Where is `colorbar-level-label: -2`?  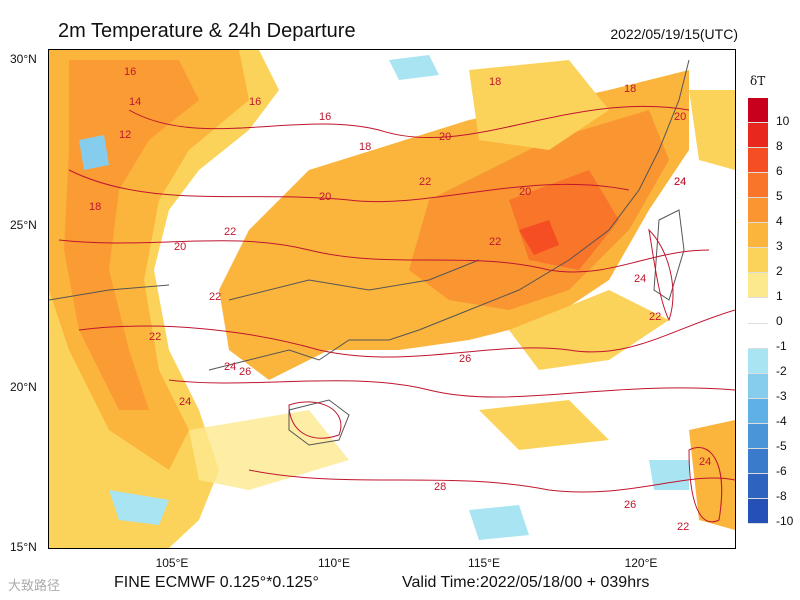 colorbar-level-label: -2 is located at coordinates (781, 371).